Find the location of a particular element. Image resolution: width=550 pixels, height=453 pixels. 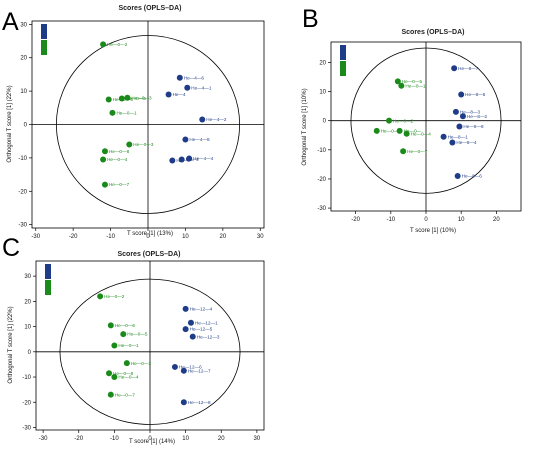

panel-letter: C is located at coordinates (11, 248).